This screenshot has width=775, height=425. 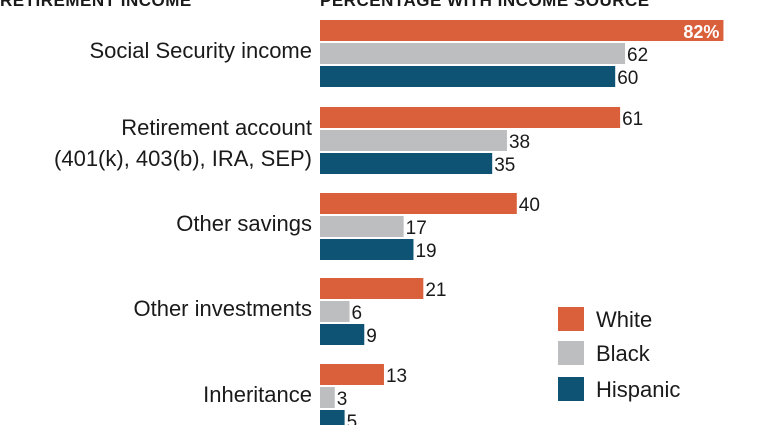 What do you see at coordinates (371, 336) in the screenshot?
I see `value-label-hispanic: 9` at bounding box center [371, 336].